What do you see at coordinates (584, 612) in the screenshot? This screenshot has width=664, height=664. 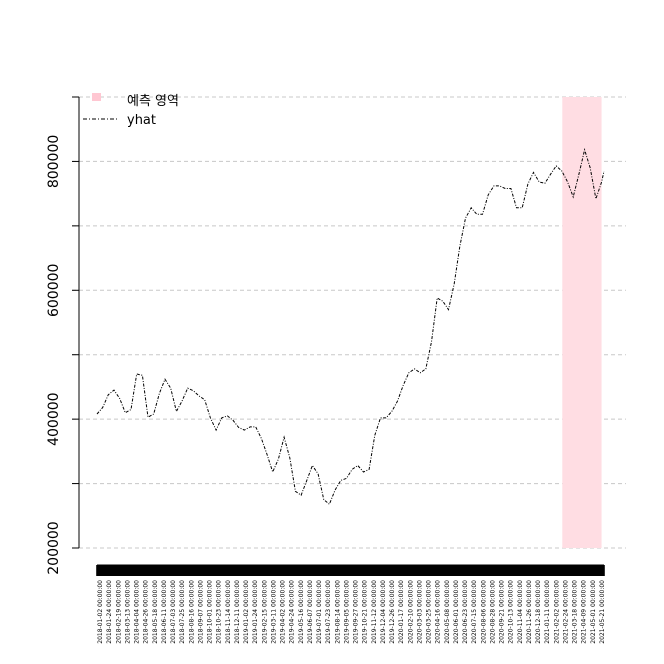 I see `x-tick-label: 2021-04-09 00:00:00` at bounding box center [584, 612].